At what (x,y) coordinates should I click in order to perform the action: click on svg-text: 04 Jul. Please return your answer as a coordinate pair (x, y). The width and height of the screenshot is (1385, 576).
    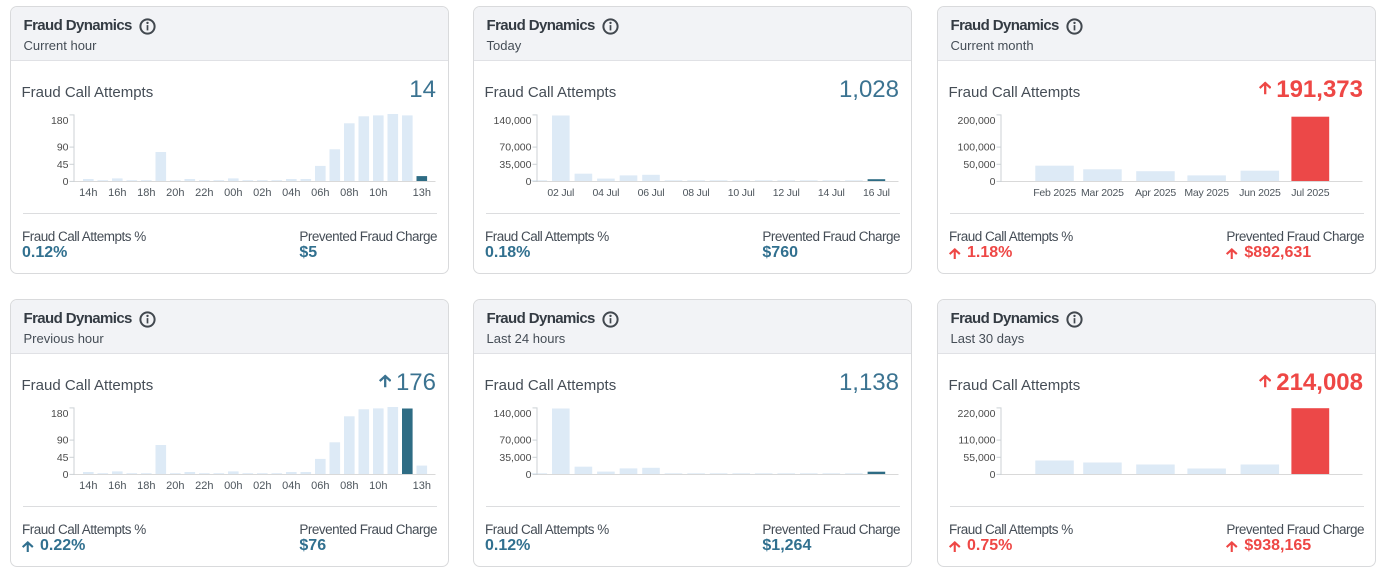
    Looking at the image, I should click on (605, 193).